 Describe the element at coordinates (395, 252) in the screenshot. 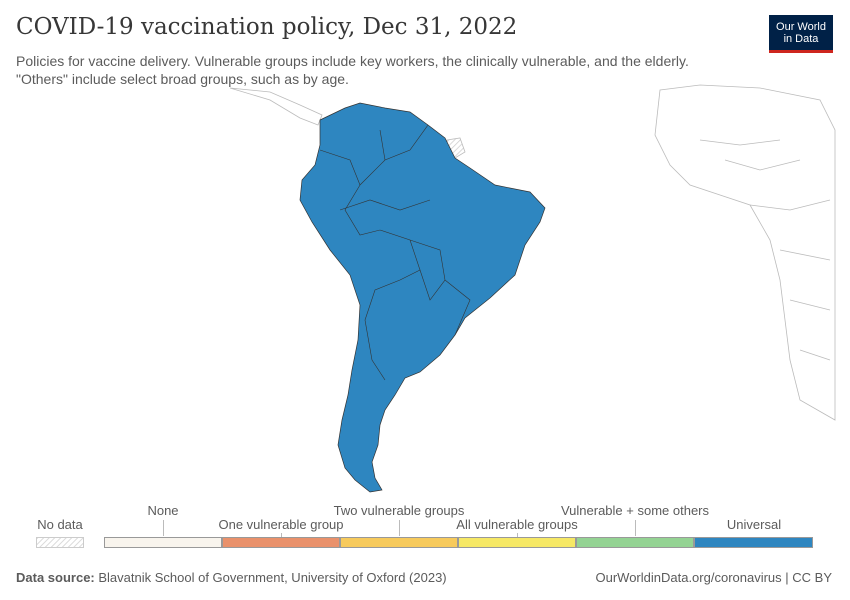

I see `country-borders` at that location.